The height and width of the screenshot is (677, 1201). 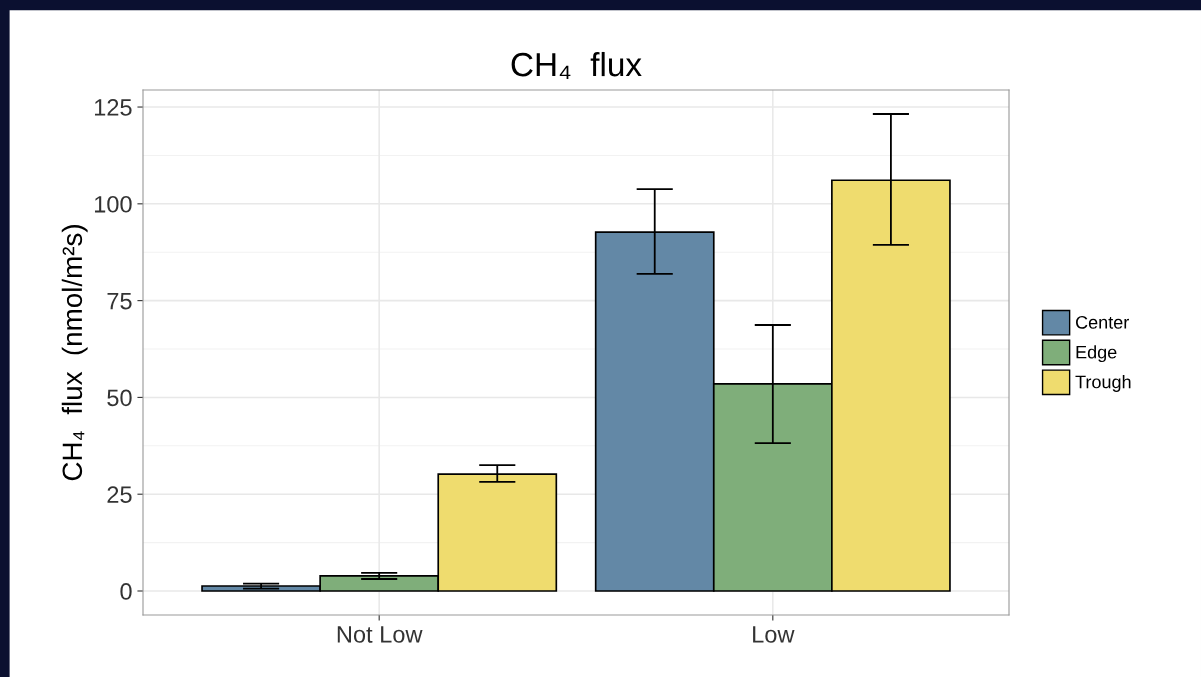 What do you see at coordinates (774, 634) in the screenshot?
I see `x-tick-label: Low` at bounding box center [774, 634].